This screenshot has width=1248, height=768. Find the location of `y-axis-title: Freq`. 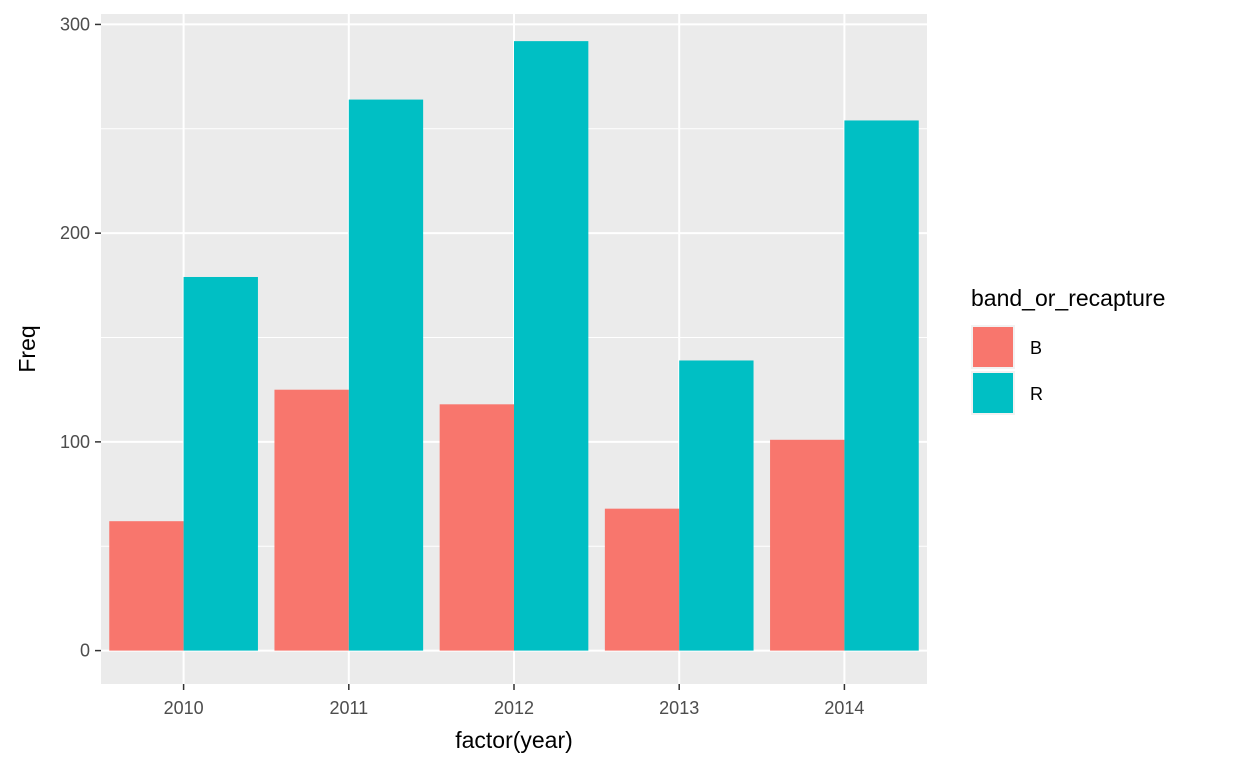

y-axis-title: Freq is located at coordinates (27, 348).